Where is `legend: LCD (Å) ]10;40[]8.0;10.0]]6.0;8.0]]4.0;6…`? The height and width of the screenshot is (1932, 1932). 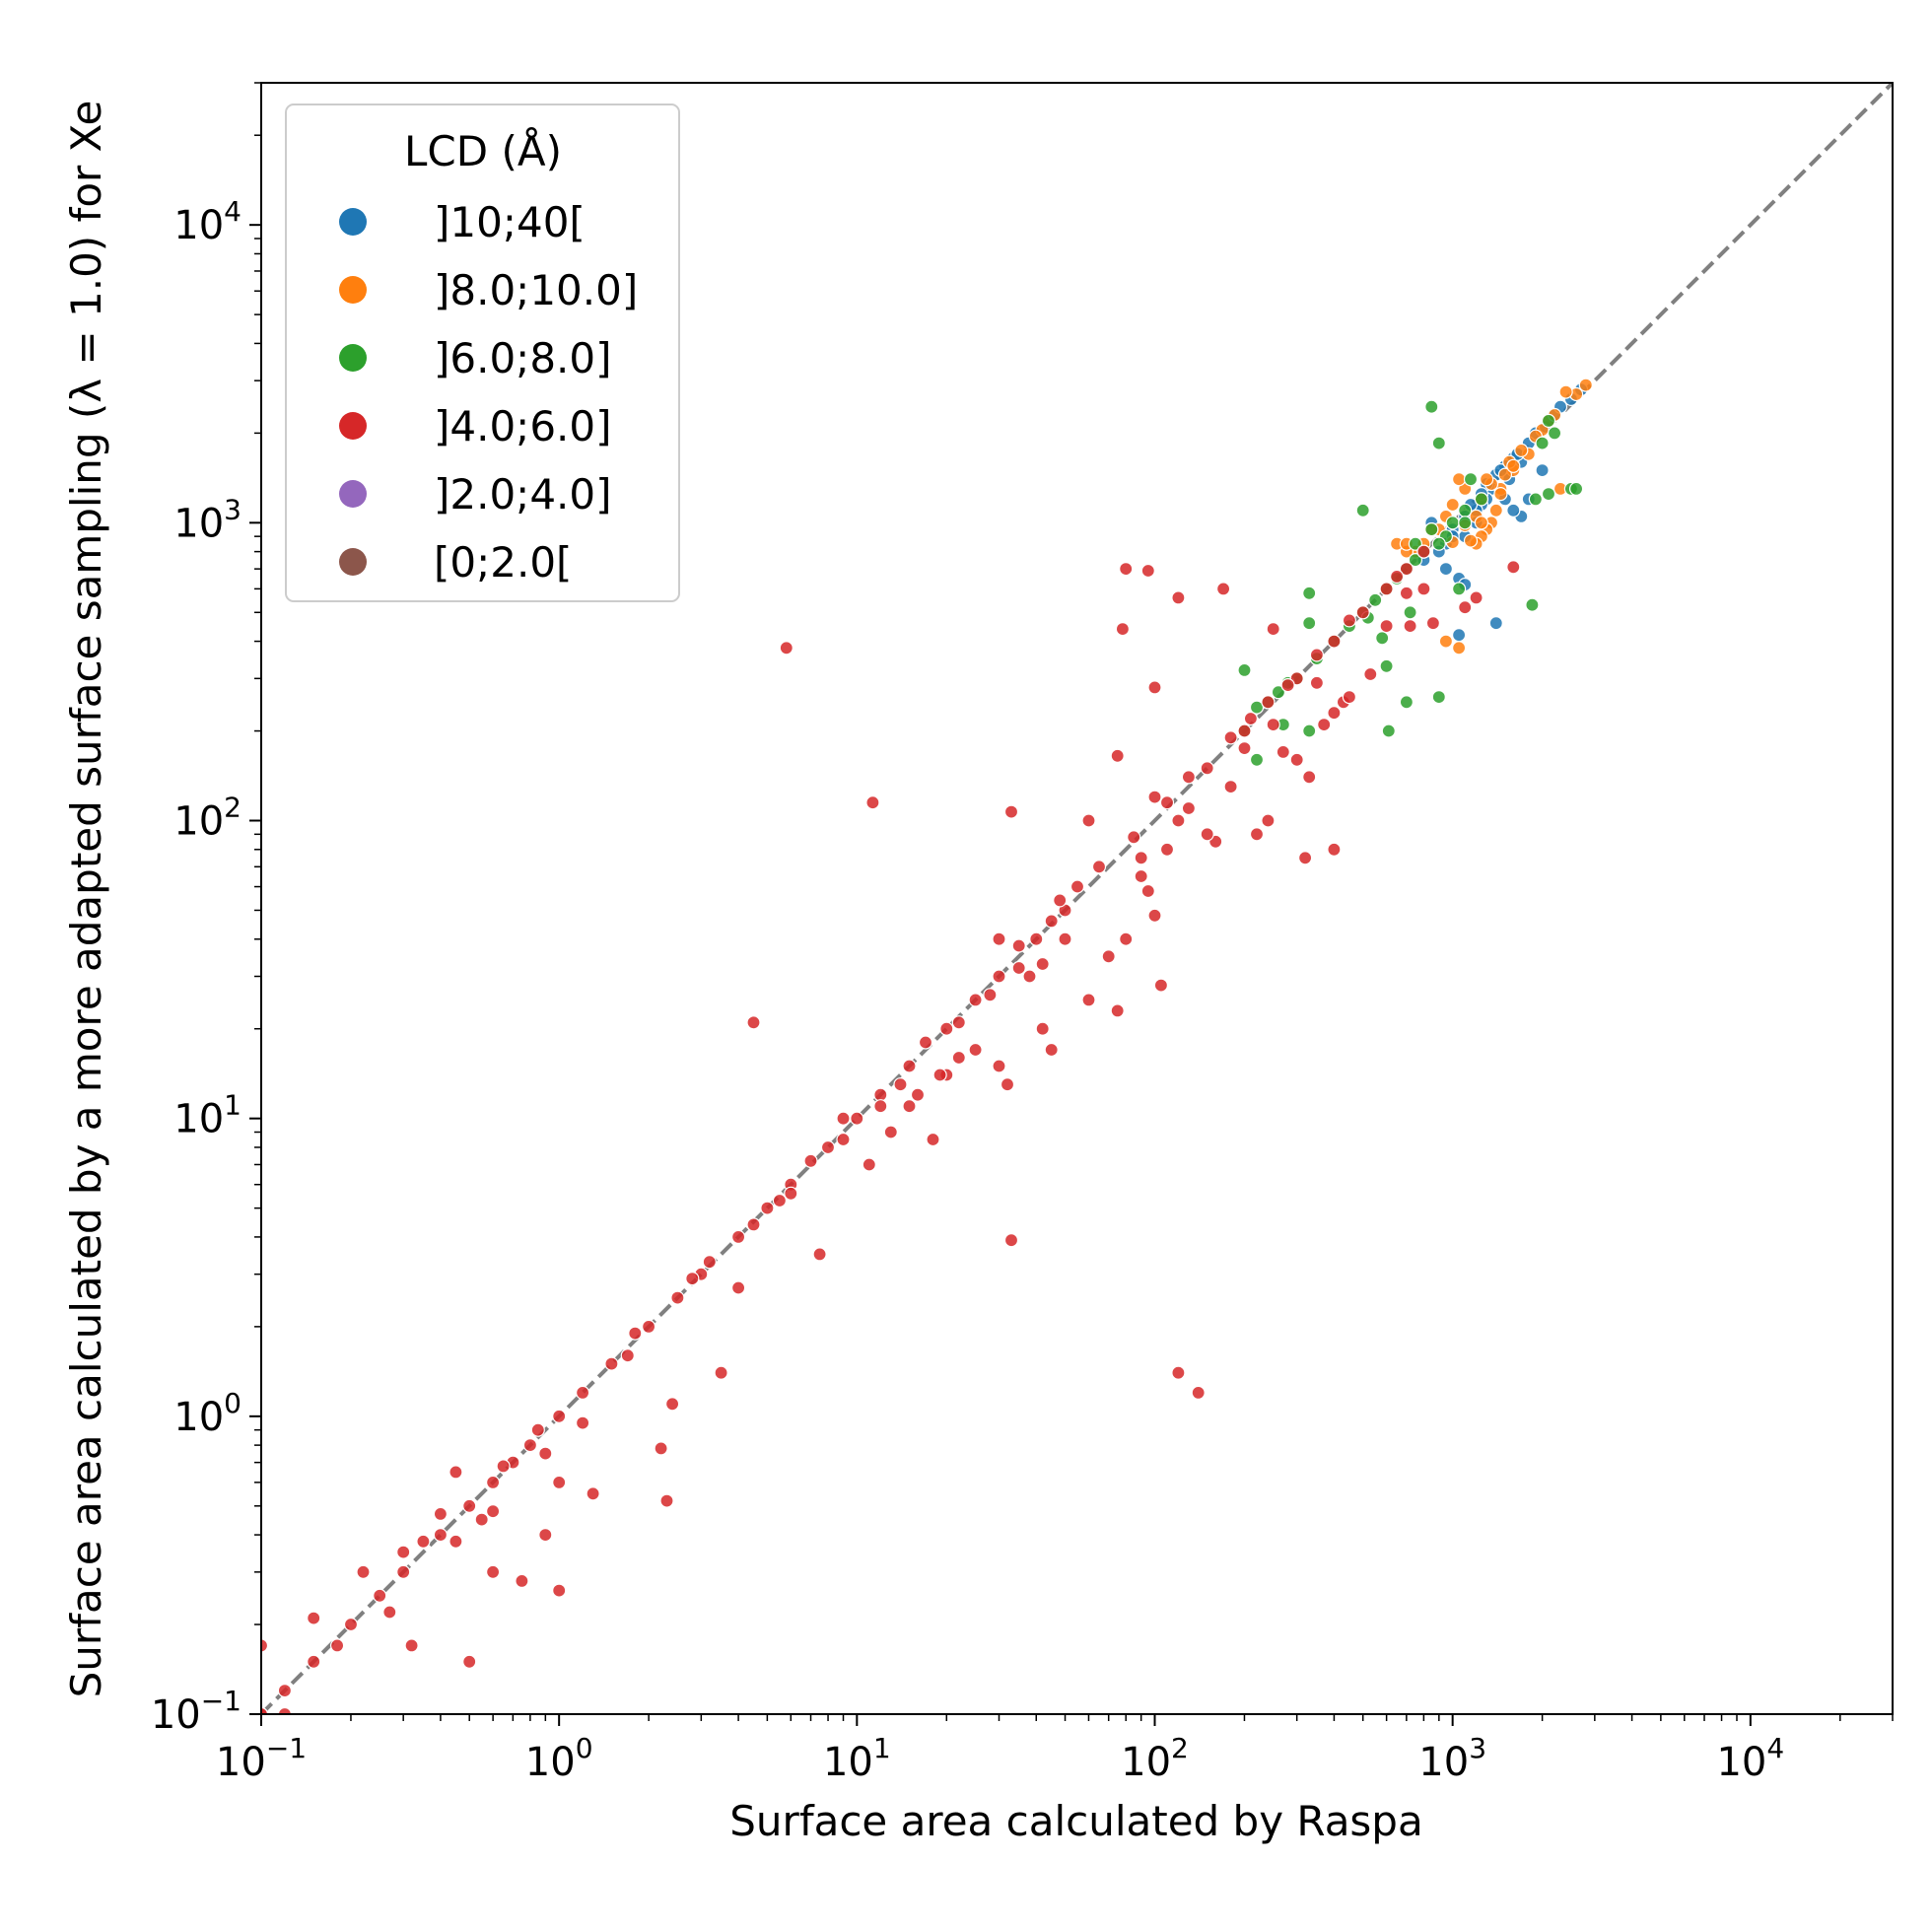
legend: LCD (Å) ]10;40[]8.0;10.0]]6.0;8.0]]4.0;6… is located at coordinates (483, 353).